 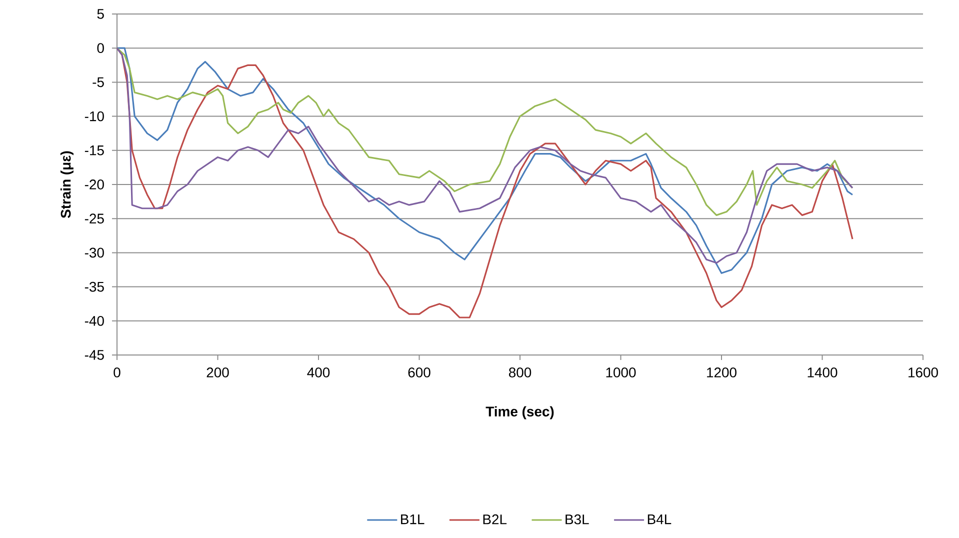 I want to click on x-tick-label: 400, so click(x=318, y=373).